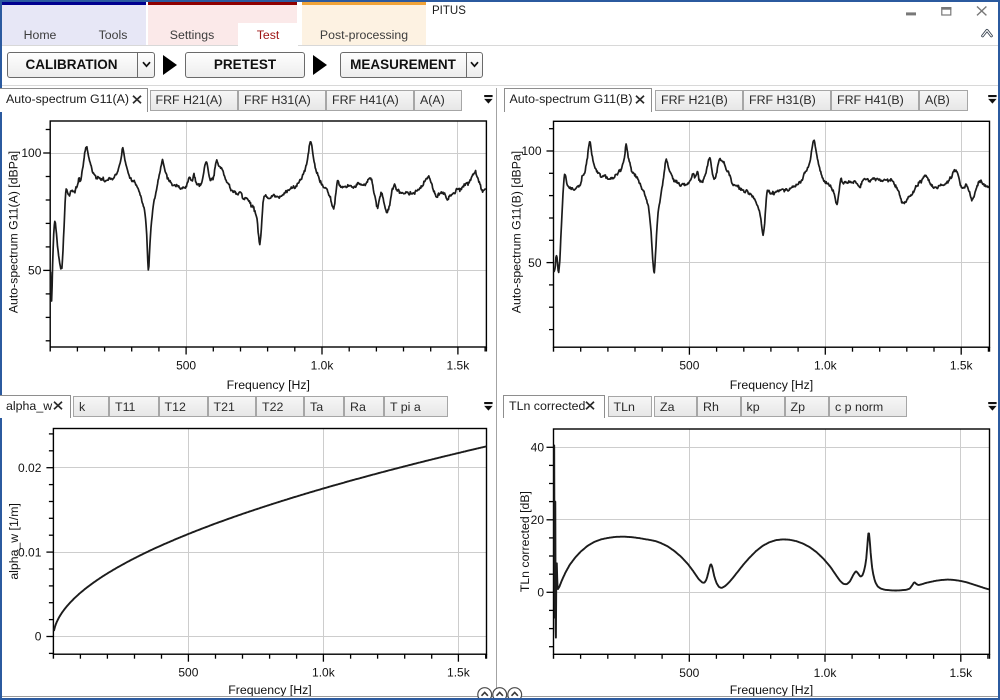 The width and height of the screenshot is (1000, 700). Describe the element at coordinates (525, 541) in the screenshot. I see `svg-text: TLn corrected [dB]` at that location.